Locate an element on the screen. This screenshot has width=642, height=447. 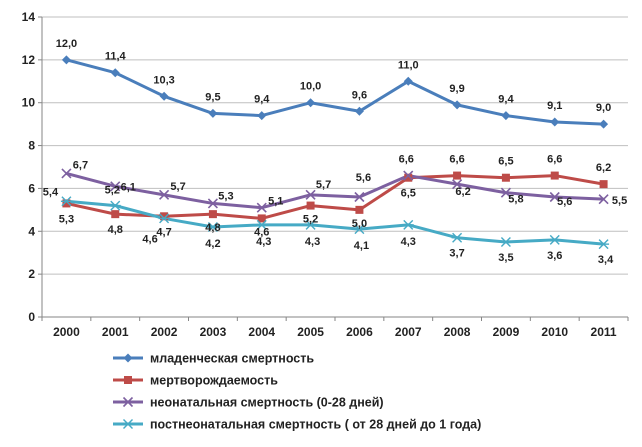
x-tick-label: 2003 is located at coordinates (213, 332).